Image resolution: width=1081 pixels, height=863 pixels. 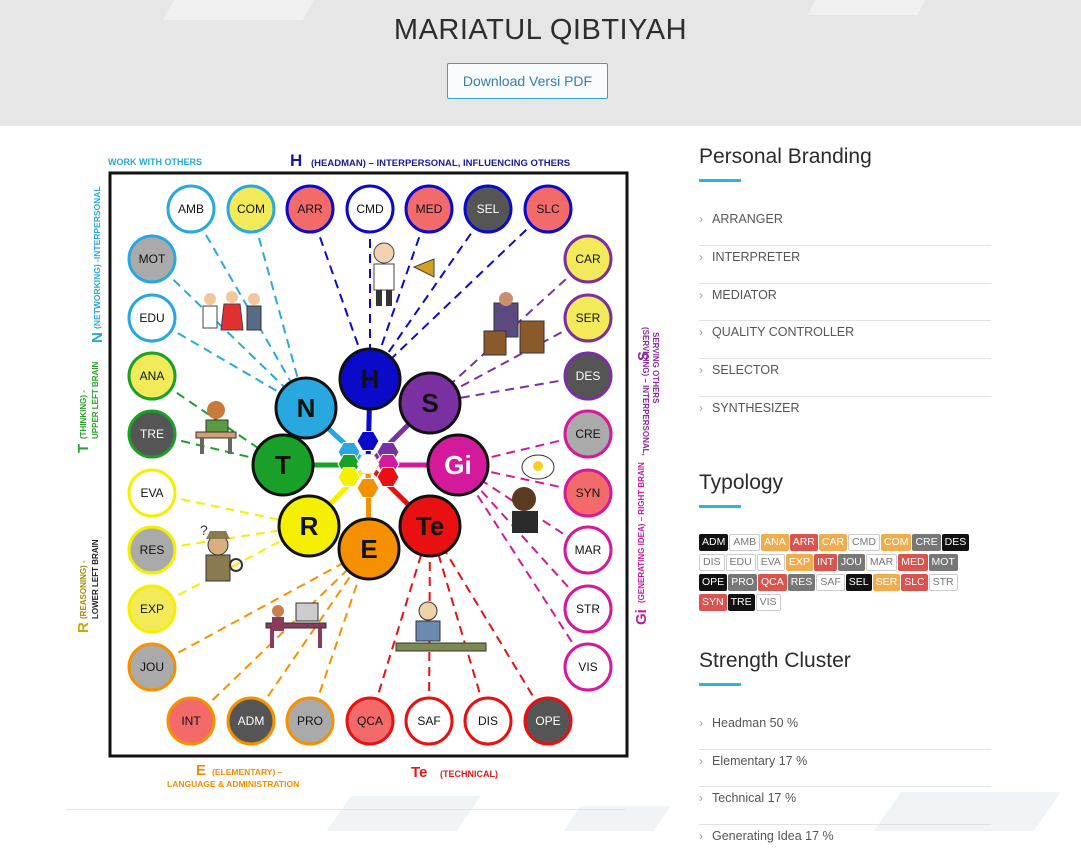 I want to click on typology-tag: JOU, so click(x=851, y=562).